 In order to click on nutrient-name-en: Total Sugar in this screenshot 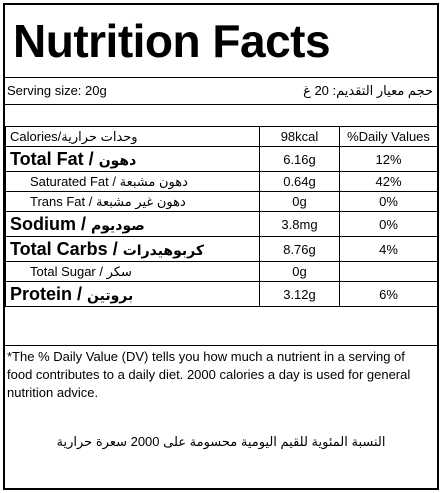, I will do `click(63, 271)`.